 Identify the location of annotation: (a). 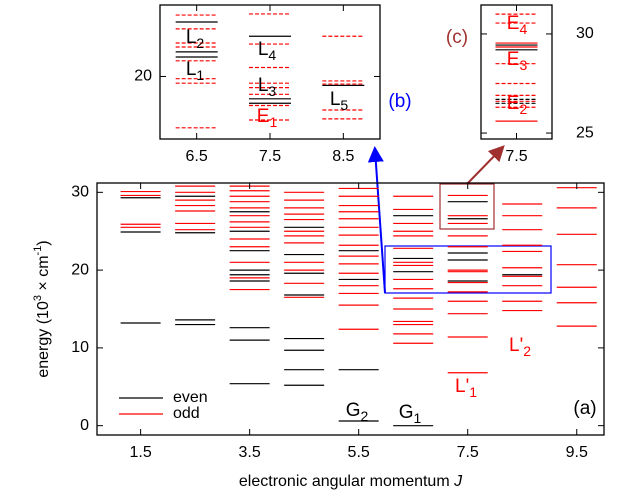
(584, 408).